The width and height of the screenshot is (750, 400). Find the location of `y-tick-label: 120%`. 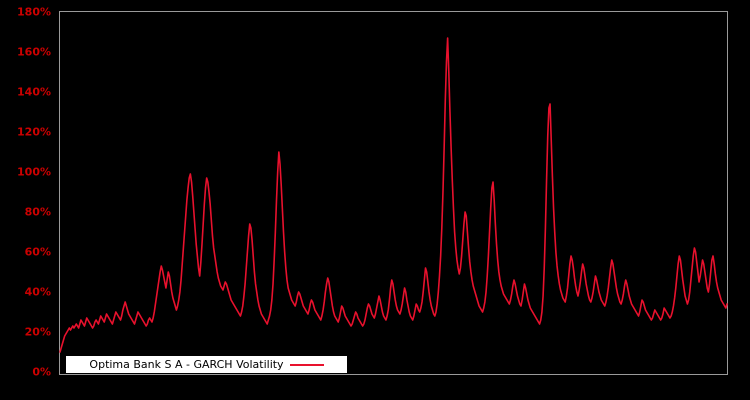

y-tick-label: 120% is located at coordinates (34, 132).